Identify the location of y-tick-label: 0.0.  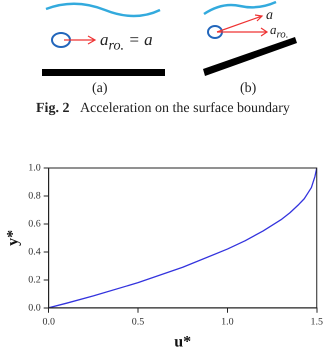
(34, 308).